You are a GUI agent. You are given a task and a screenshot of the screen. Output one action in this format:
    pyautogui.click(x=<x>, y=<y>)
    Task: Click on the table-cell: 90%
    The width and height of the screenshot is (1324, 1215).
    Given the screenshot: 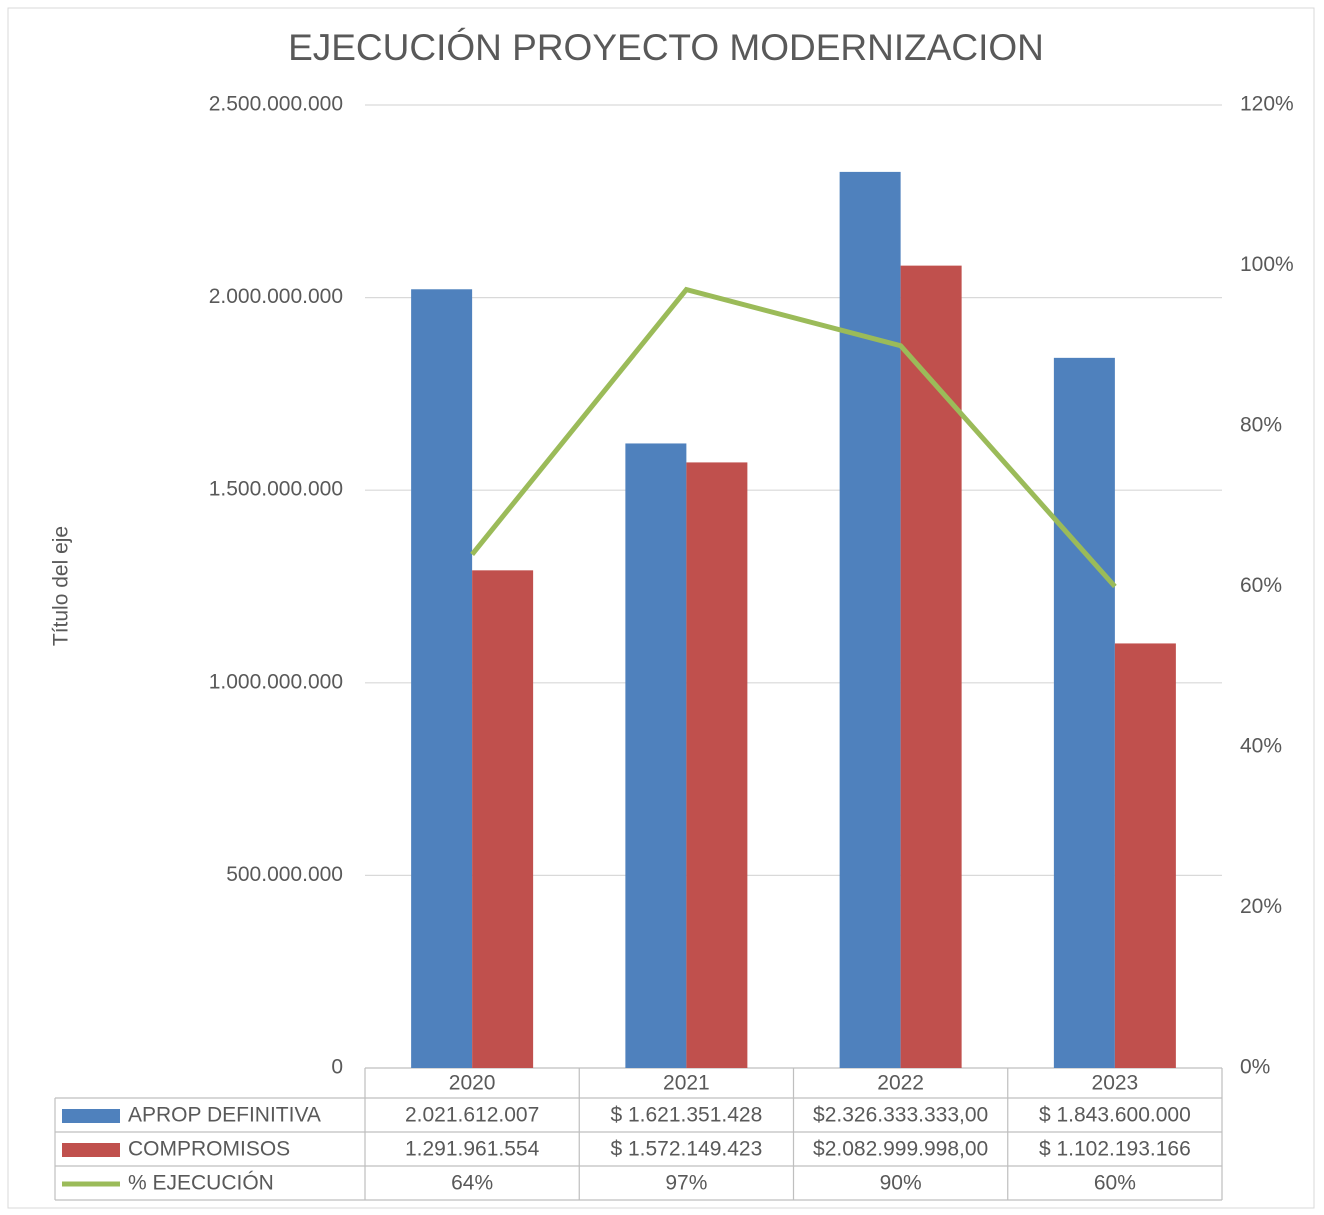 What is the action you would take?
    pyautogui.click(x=901, y=1183)
    